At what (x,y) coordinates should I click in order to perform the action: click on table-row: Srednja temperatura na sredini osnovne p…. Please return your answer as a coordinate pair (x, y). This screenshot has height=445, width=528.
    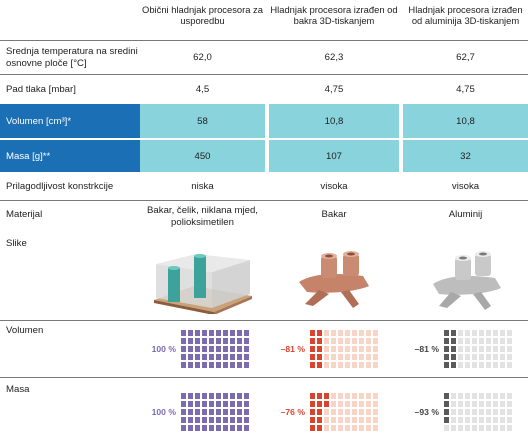
    Looking at the image, I should click on (264, 57).